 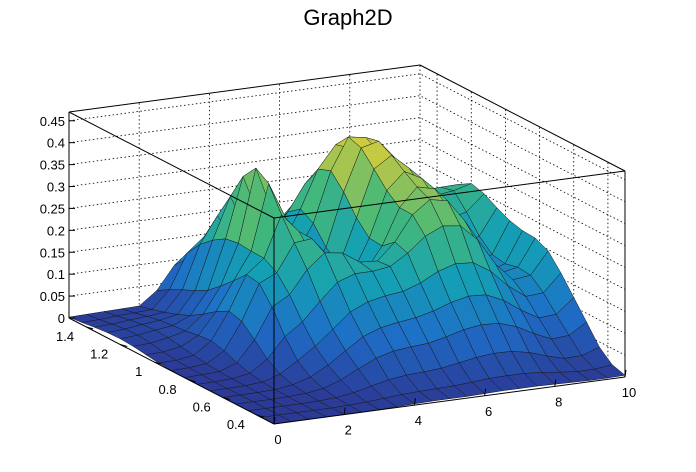 I want to click on z-tick-label: 0.25, so click(x=52, y=208).